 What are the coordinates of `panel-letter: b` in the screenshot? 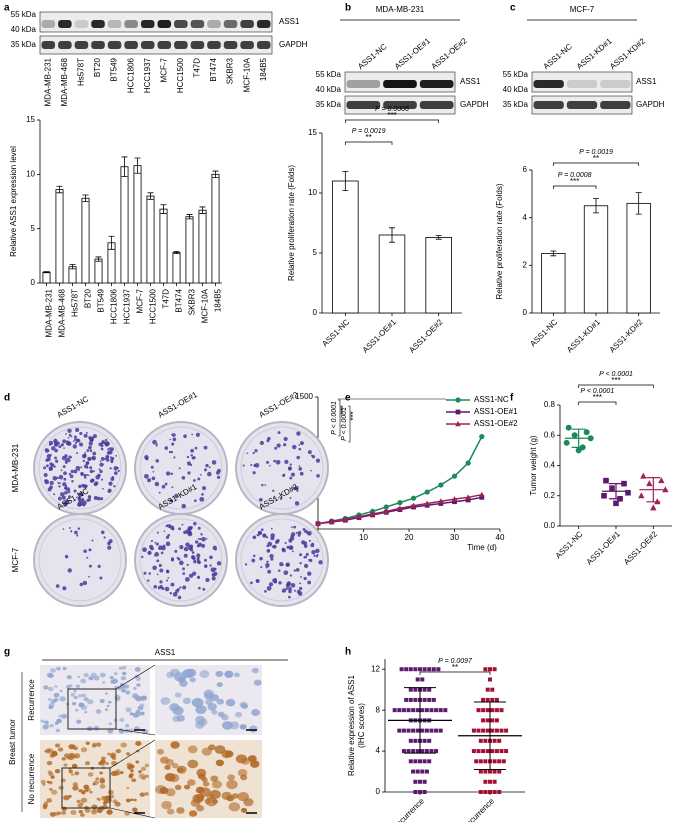 It's located at (348, 8).